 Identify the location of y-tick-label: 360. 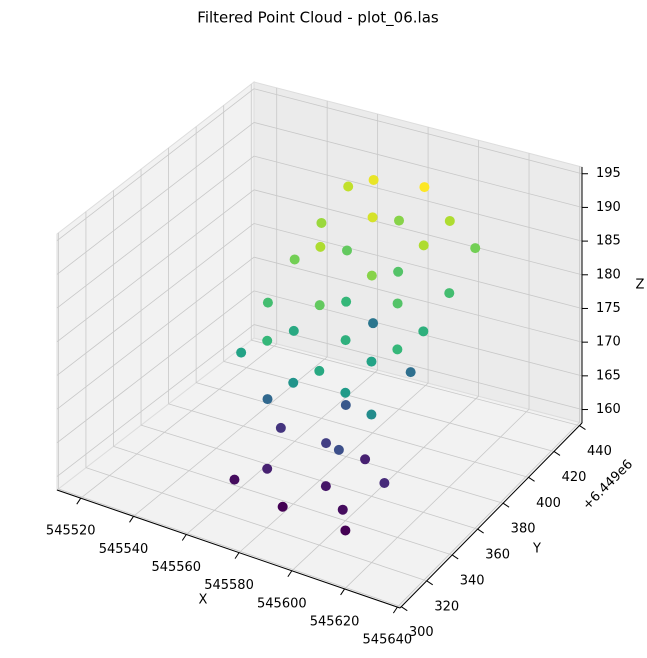
(497, 555).